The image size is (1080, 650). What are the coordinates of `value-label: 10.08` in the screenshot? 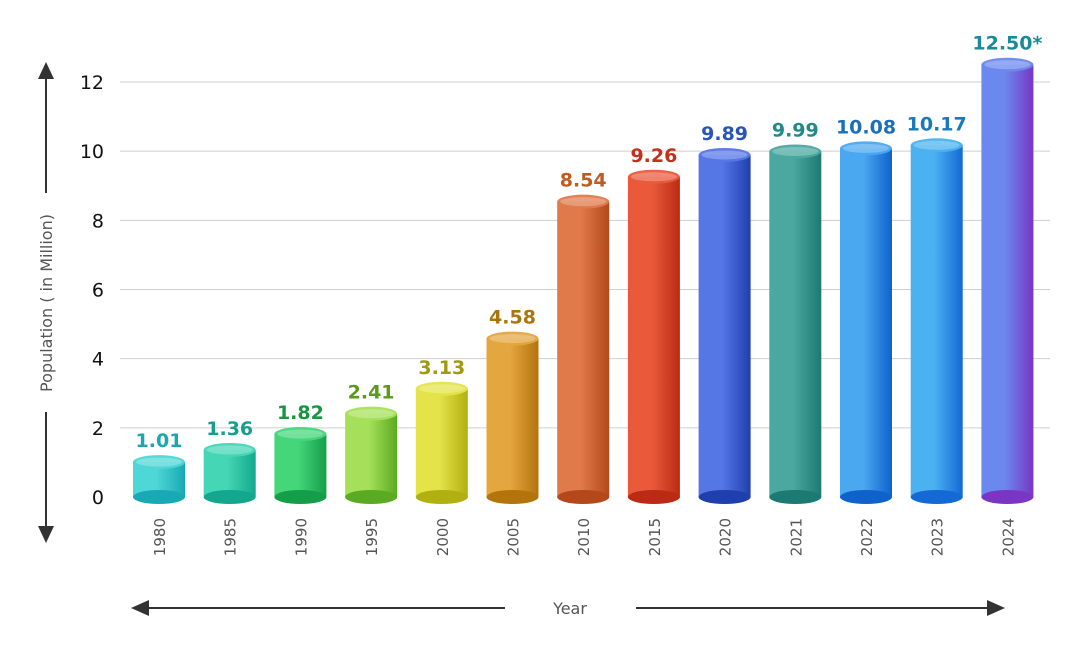 It's located at (866, 127).